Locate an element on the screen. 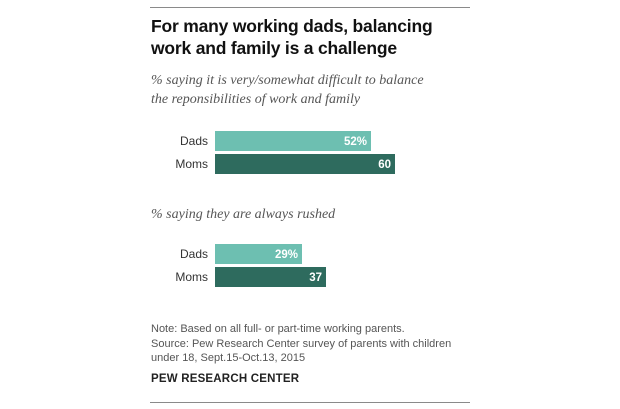 This screenshot has height=409, width=620. value-label-dads-panel-2: 29% is located at coordinates (286, 255).